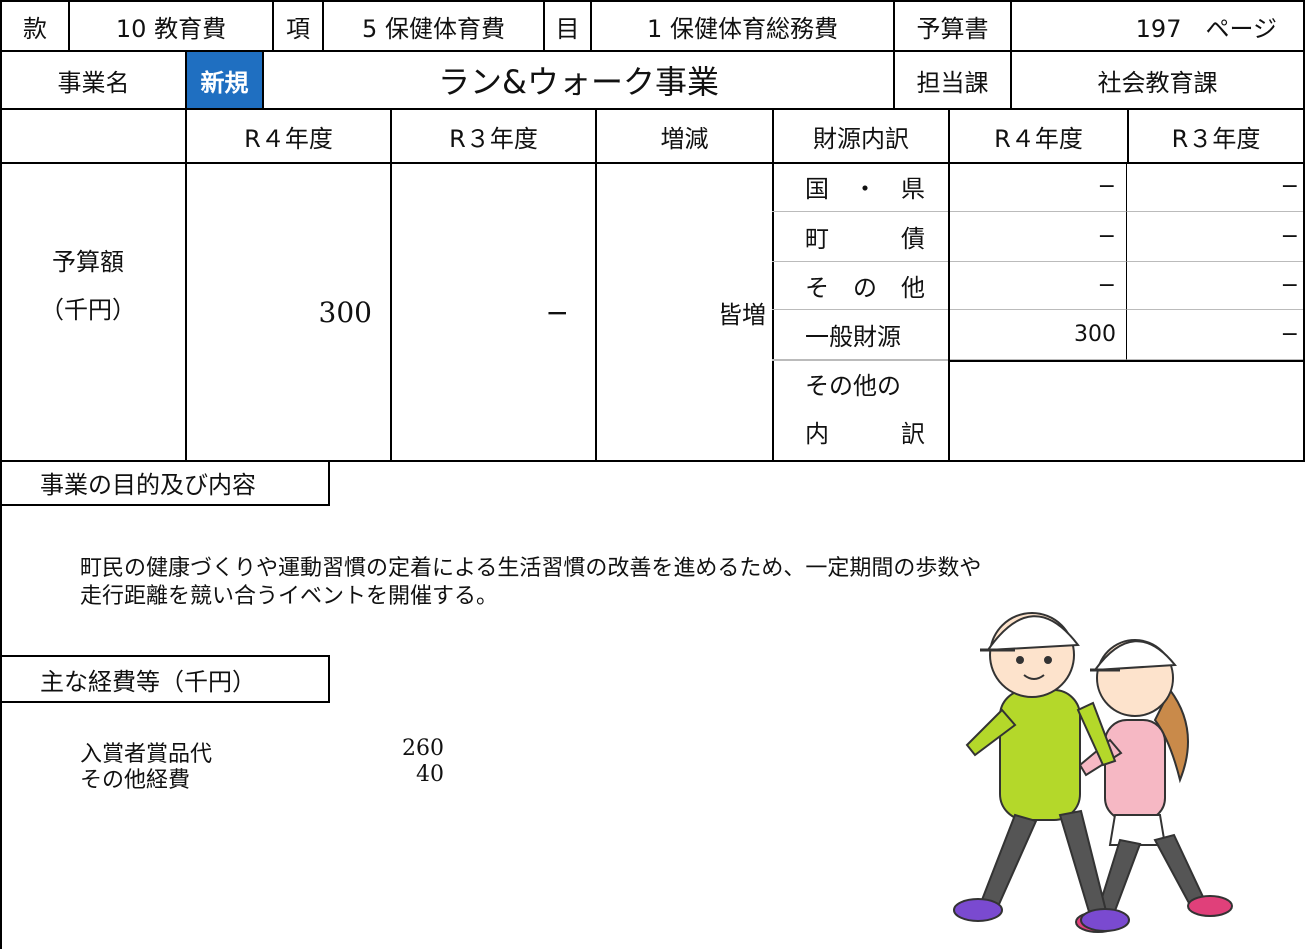 Image resolution: width=1305 pixels, height=949 pixels. What do you see at coordinates (742, 314) in the screenshot?
I see `change-value: 皆増` at bounding box center [742, 314].